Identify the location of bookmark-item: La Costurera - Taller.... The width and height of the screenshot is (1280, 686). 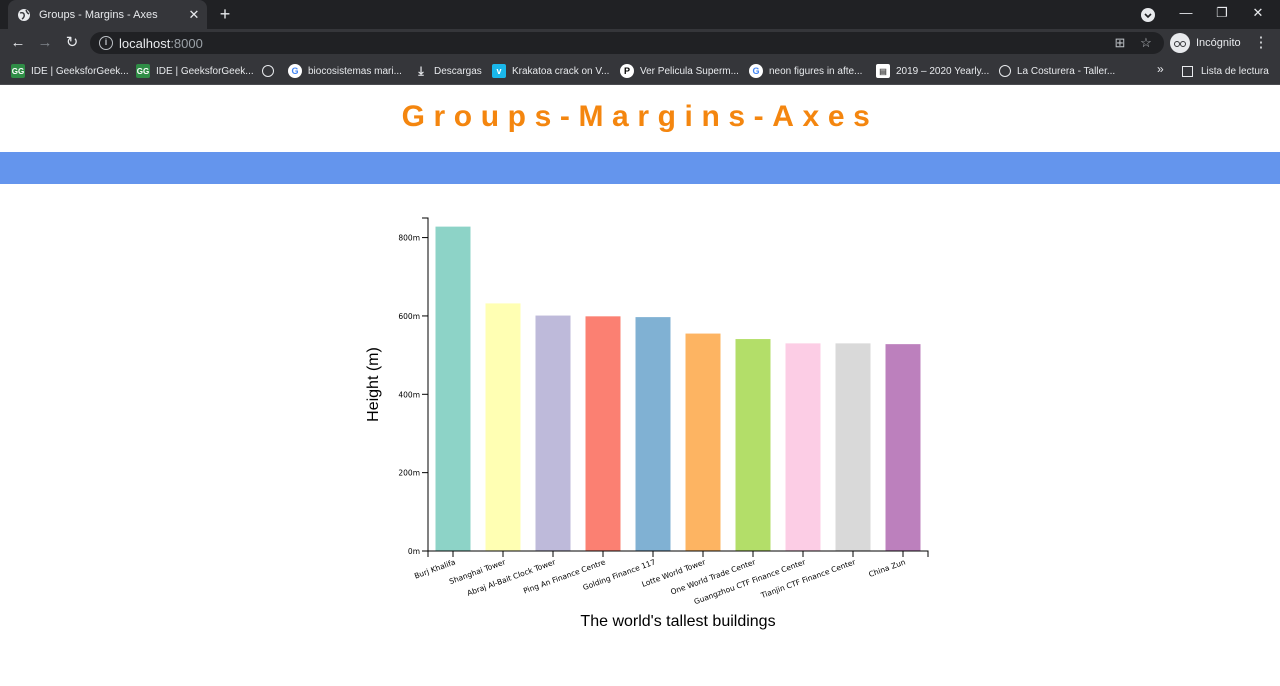
(1057, 71).